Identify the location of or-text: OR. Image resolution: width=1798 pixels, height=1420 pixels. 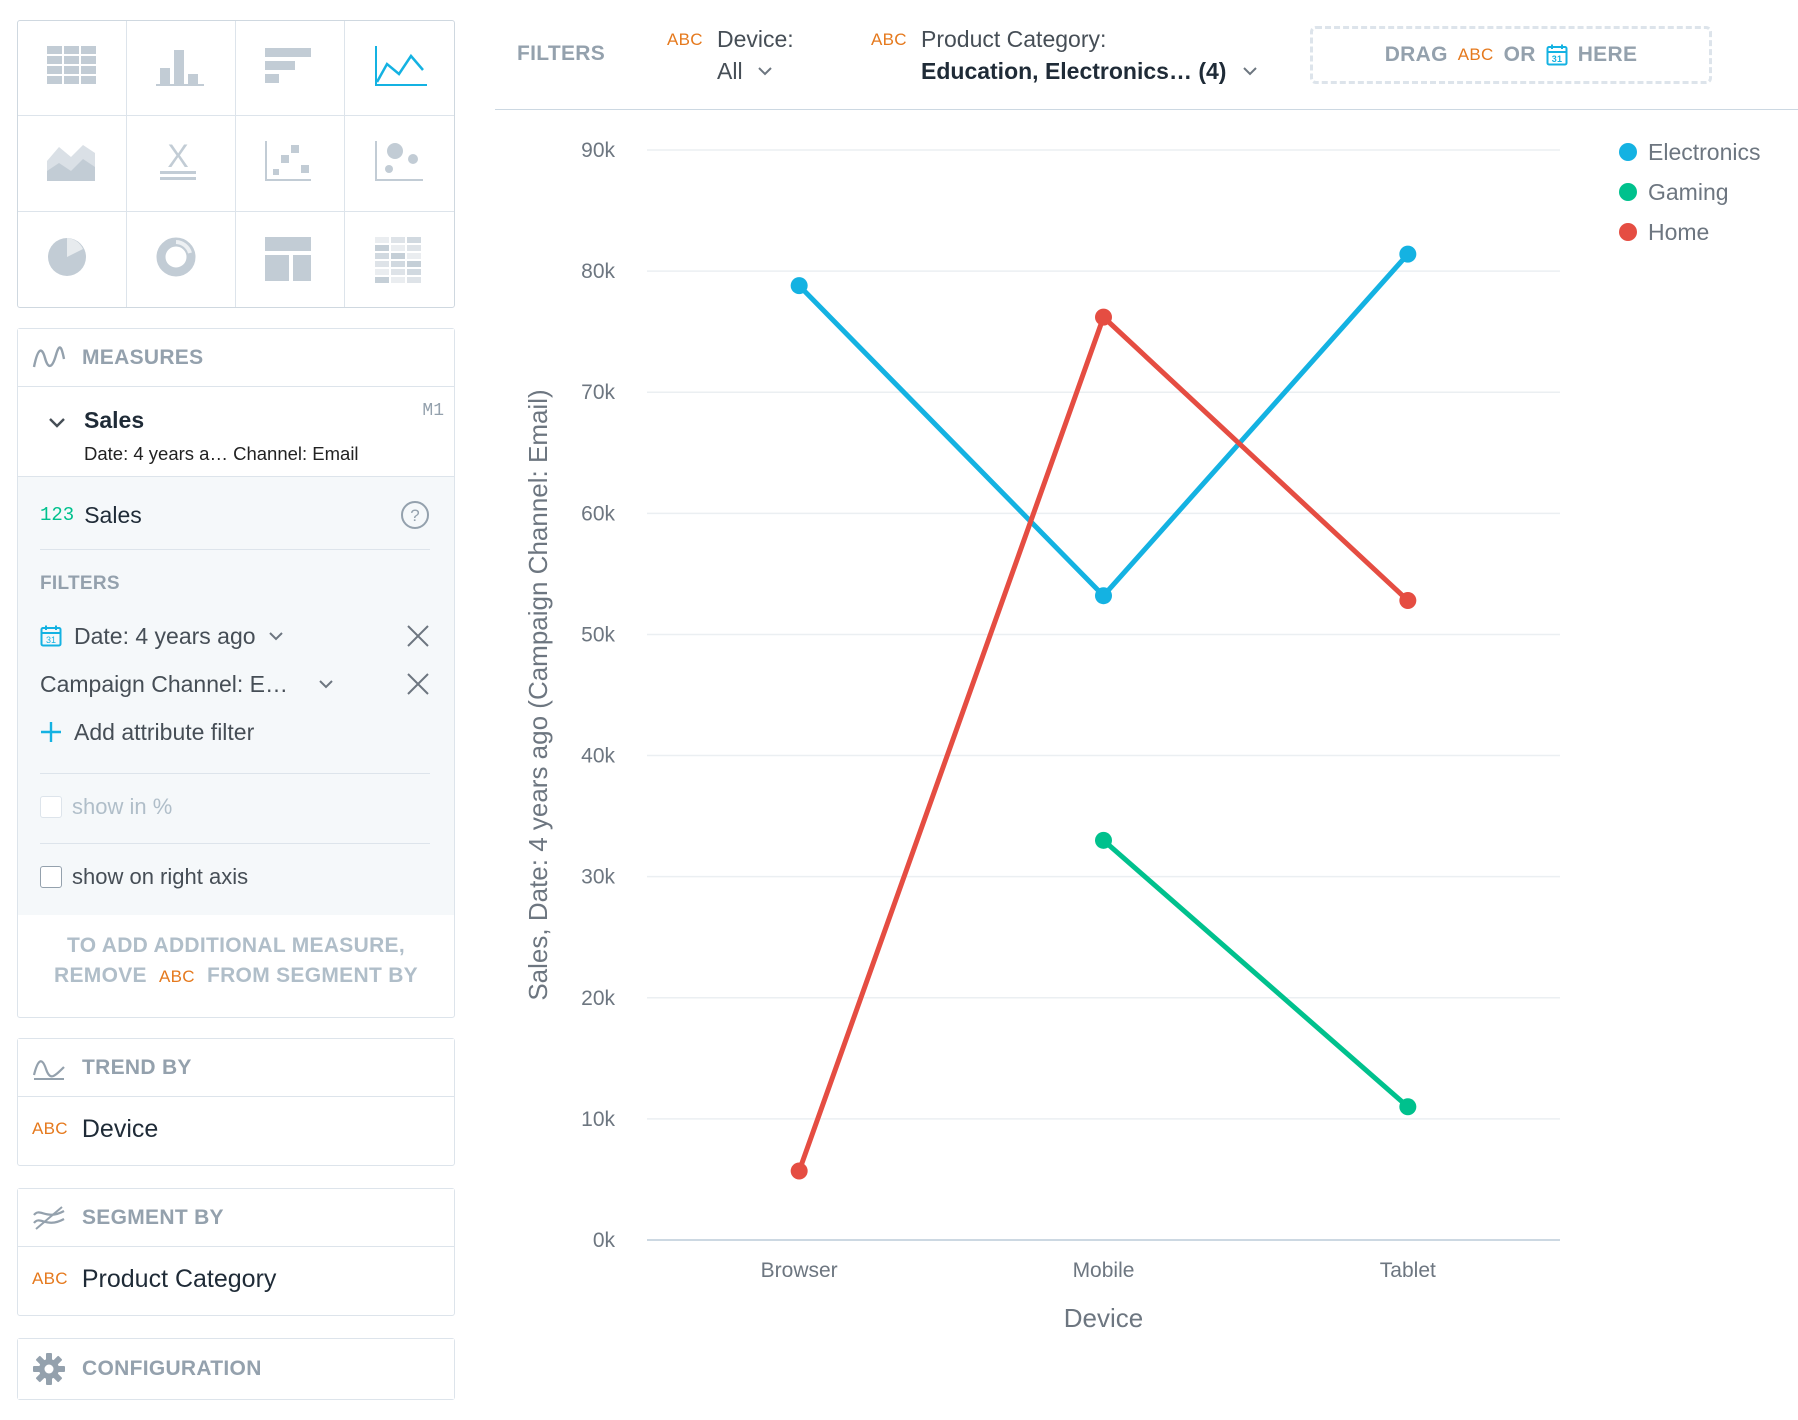
(1519, 54).